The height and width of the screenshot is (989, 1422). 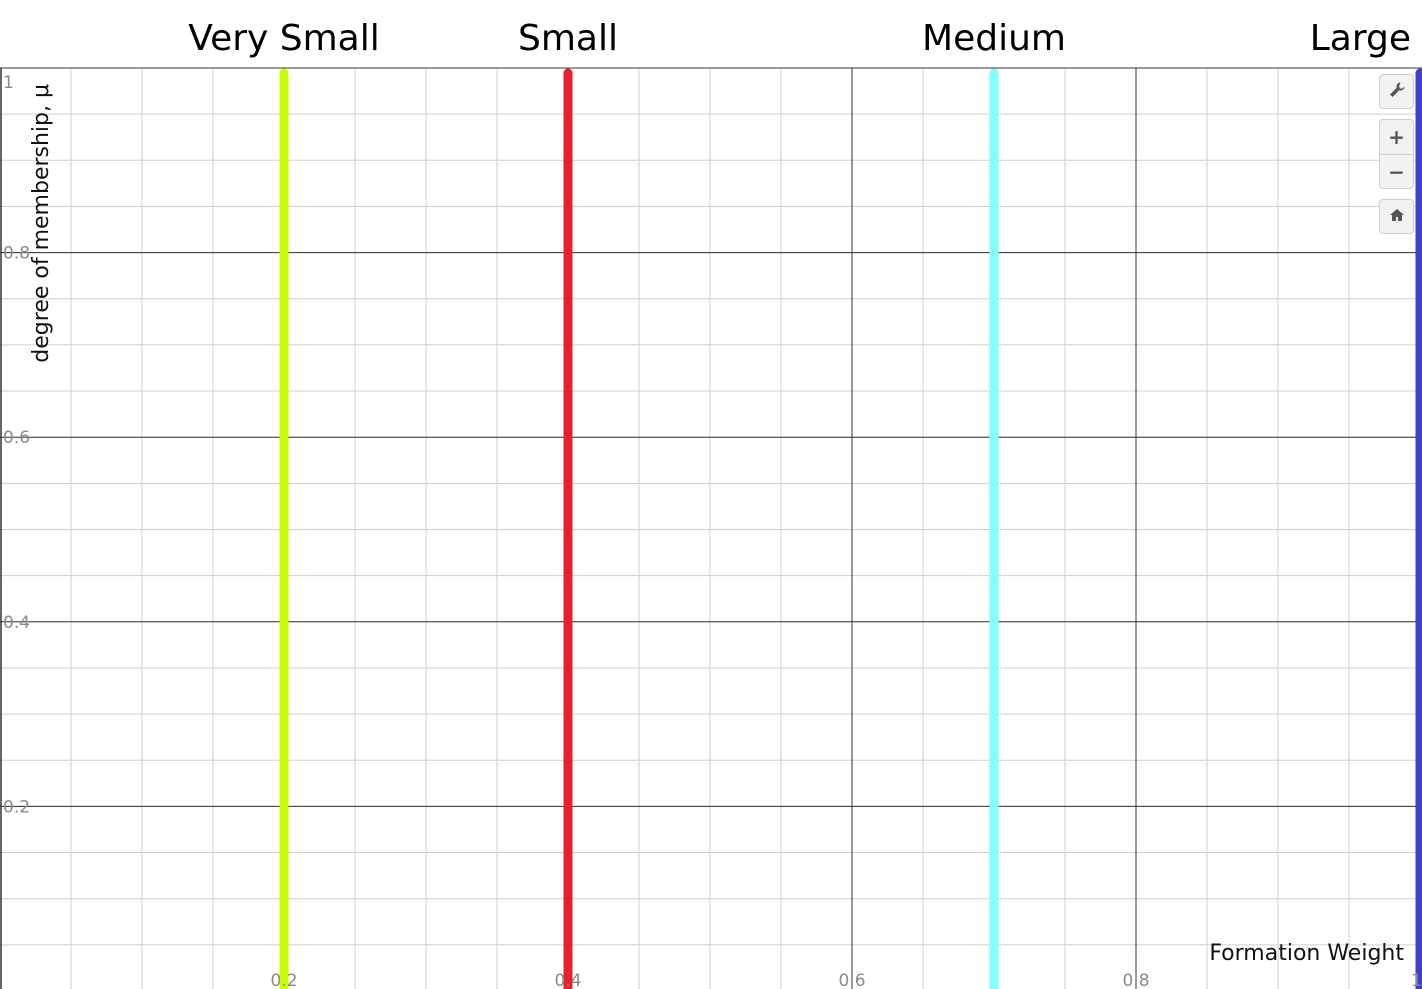 I want to click on y-axis-label: degree of membership, μ, so click(x=41, y=223).